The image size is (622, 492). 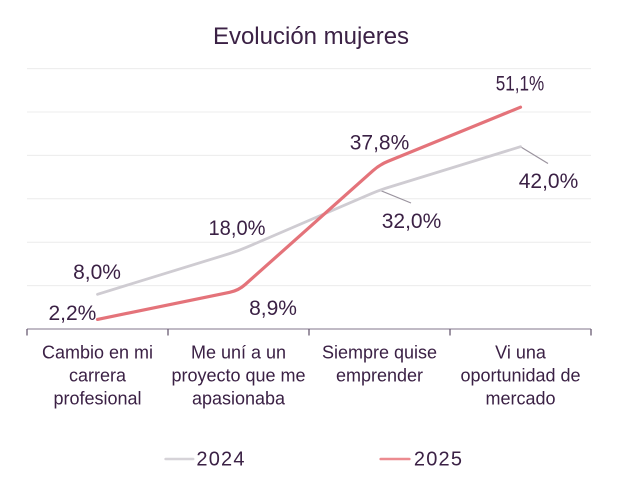 I want to click on svg-text: 8,0%, so click(x=97, y=272).